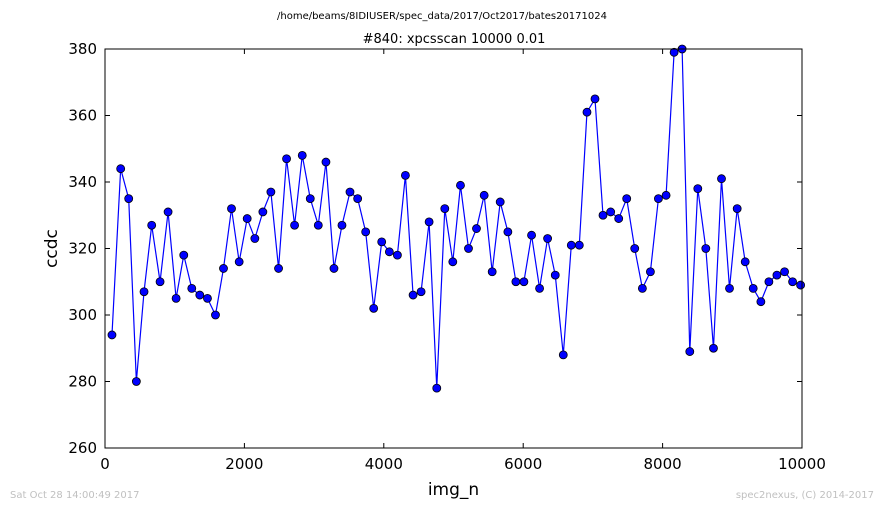 This screenshot has width=884, height=509. Describe the element at coordinates (75, 495) in the screenshot. I see `footer-timestamp: Sat Oct 28 14:00:49 2017` at that location.